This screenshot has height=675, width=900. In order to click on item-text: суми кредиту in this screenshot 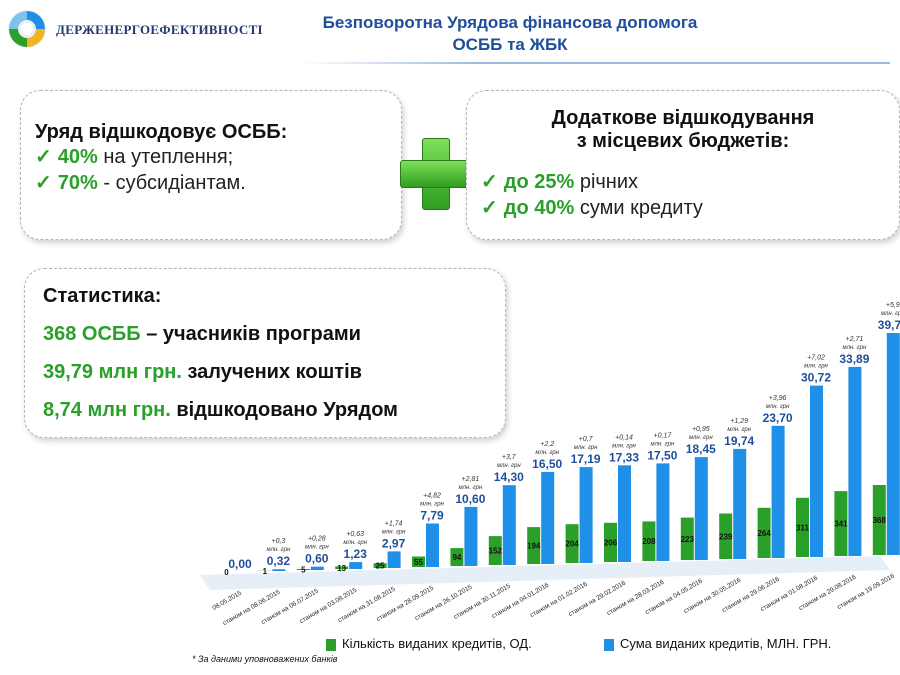, I will do `click(638, 208)`.